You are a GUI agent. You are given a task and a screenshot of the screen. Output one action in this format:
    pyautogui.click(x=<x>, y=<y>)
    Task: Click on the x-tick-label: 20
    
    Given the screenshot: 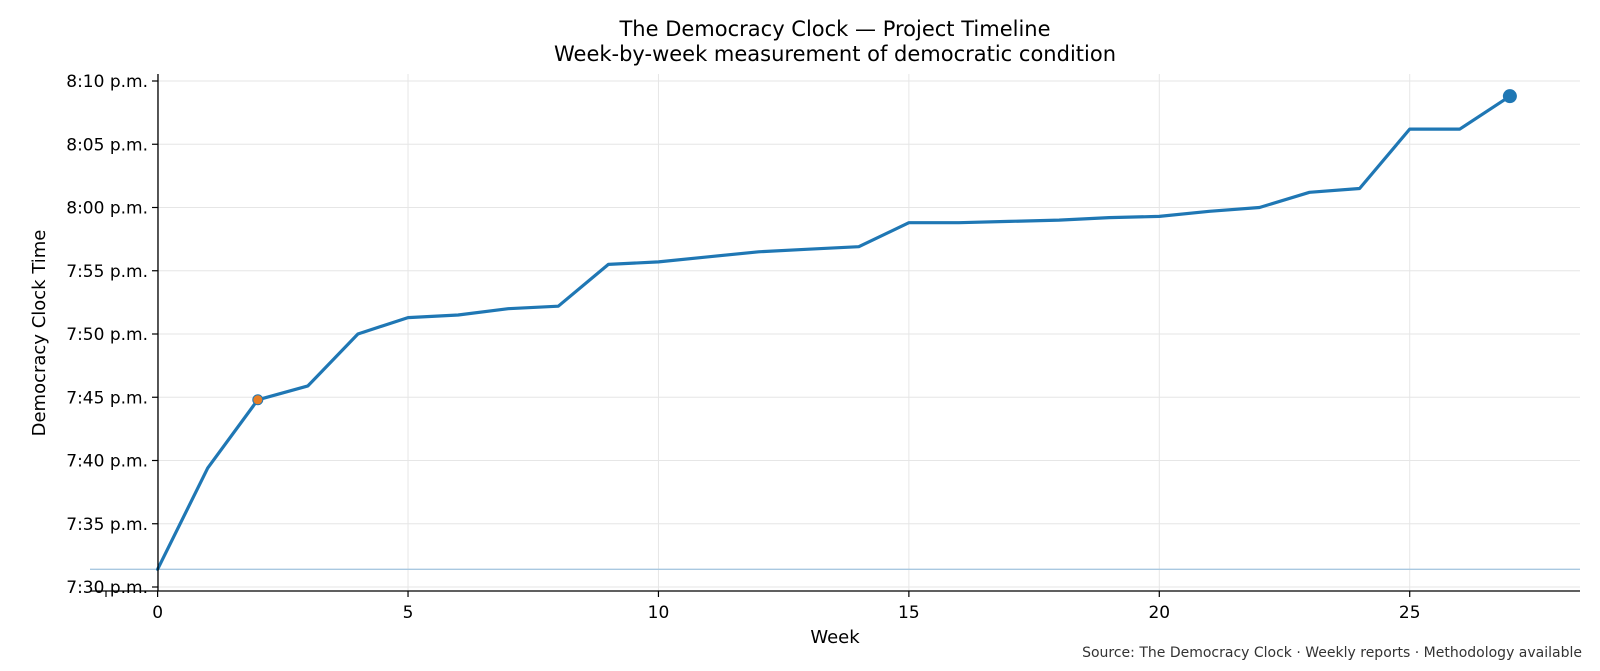 What is the action you would take?
    pyautogui.click(x=1159, y=613)
    